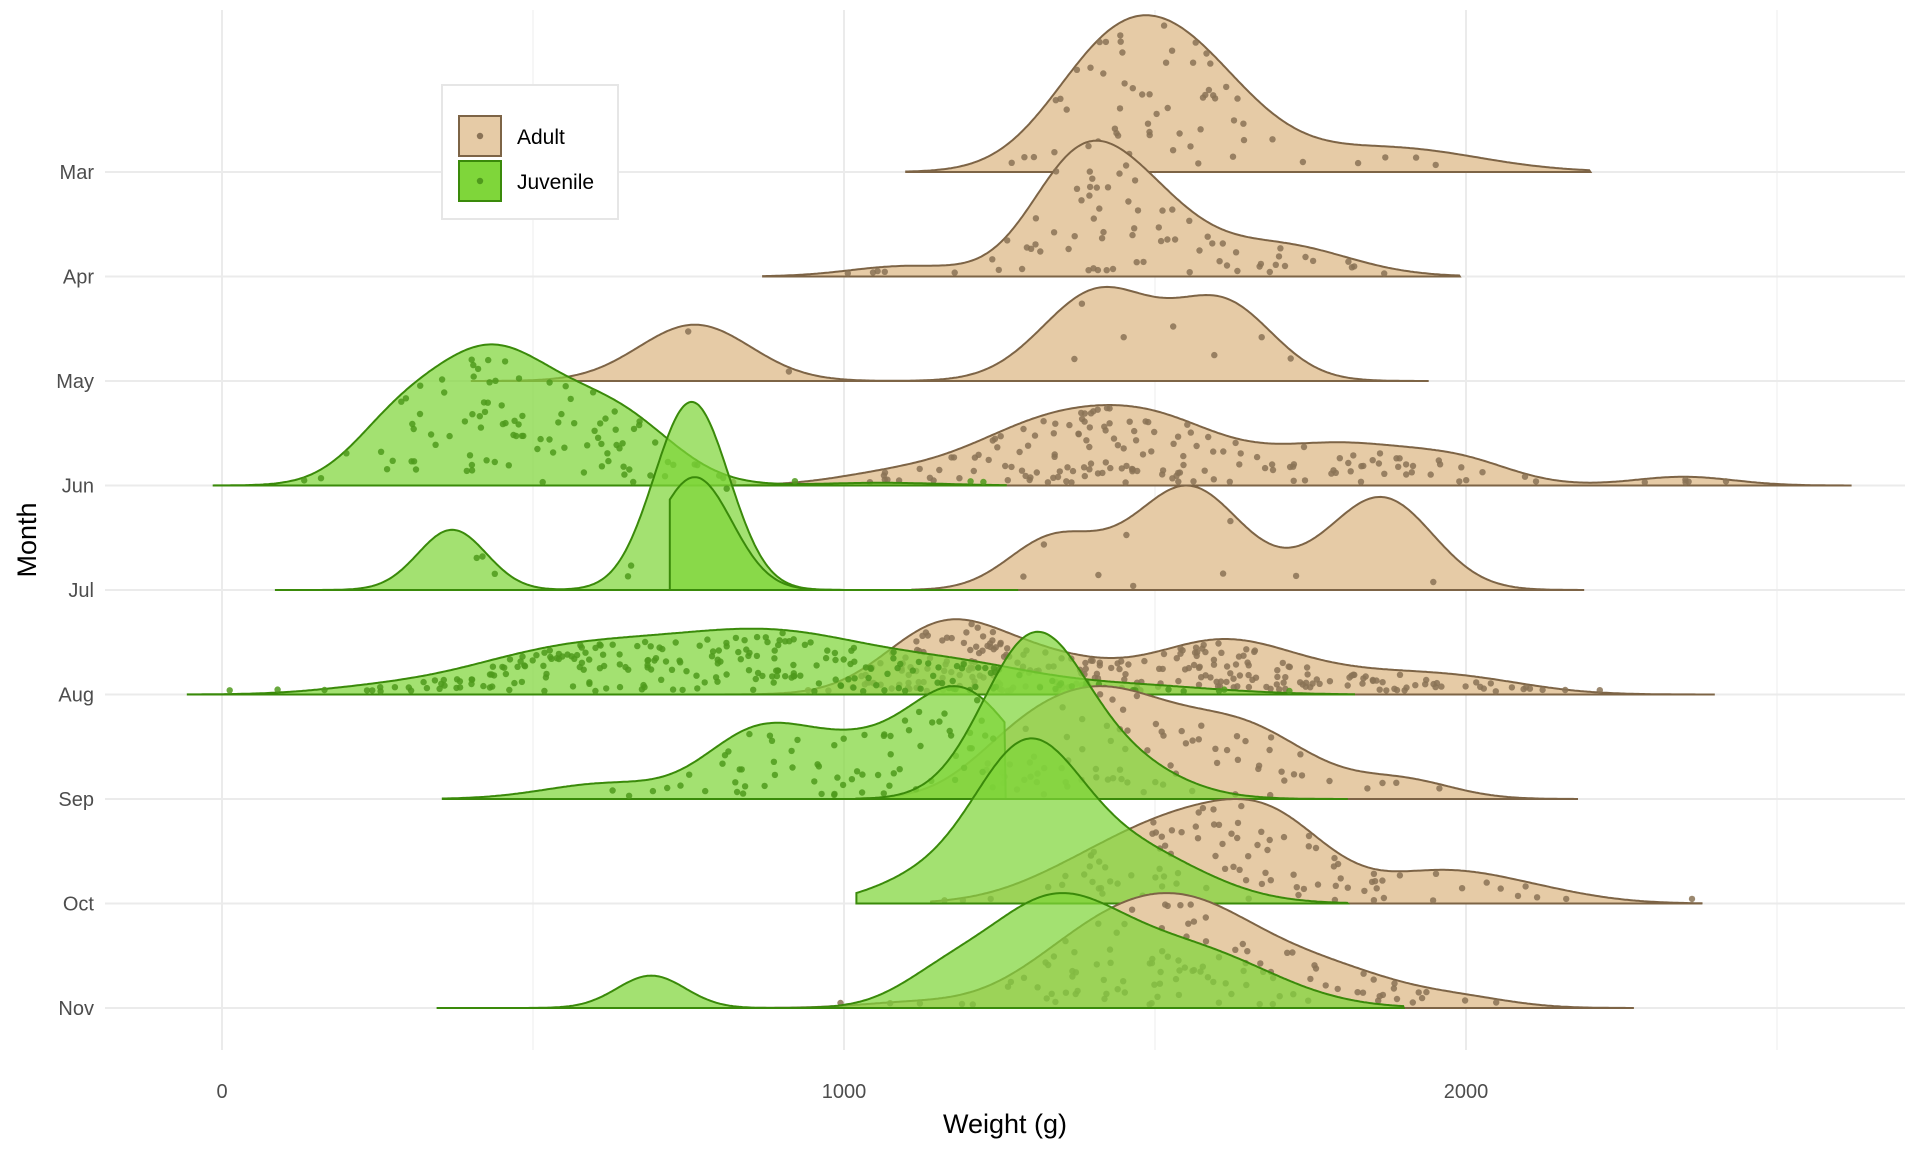 The width and height of the screenshot is (1920, 1152). What do you see at coordinates (221, 1092) in the screenshot?
I see `x-tick-label: 0` at bounding box center [221, 1092].